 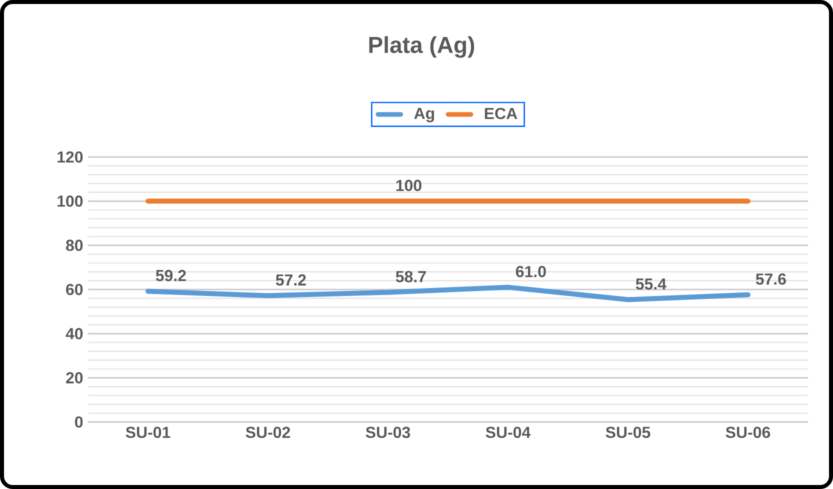 What do you see at coordinates (651, 284) in the screenshot?
I see `data-label: 55.4` at bounding box center [651, 284].